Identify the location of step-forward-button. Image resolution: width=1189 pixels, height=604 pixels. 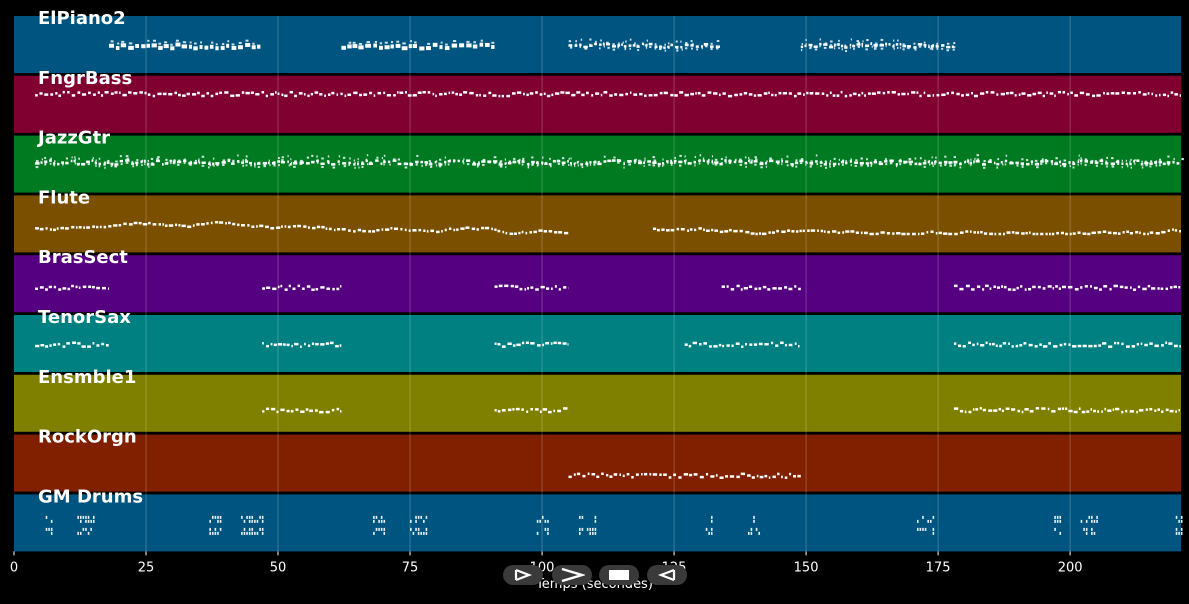
(523, 575).